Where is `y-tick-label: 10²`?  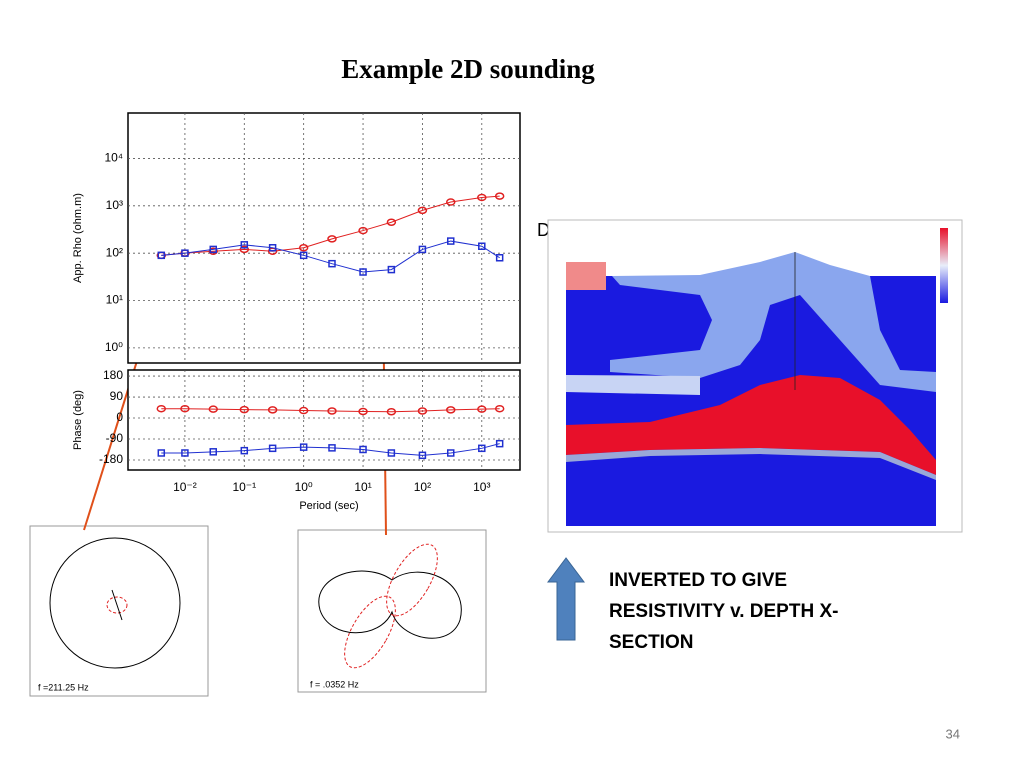 y-tick-label: 10² is located at coordinates (114, 252).